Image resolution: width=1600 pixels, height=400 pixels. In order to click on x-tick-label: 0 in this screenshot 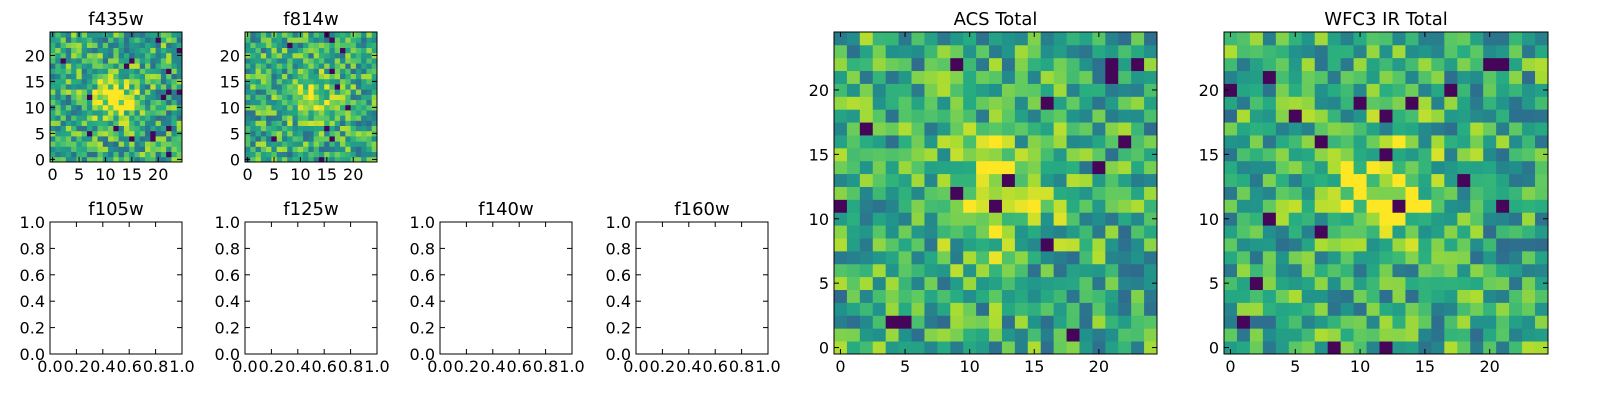, I will do `click(53, 174)`.